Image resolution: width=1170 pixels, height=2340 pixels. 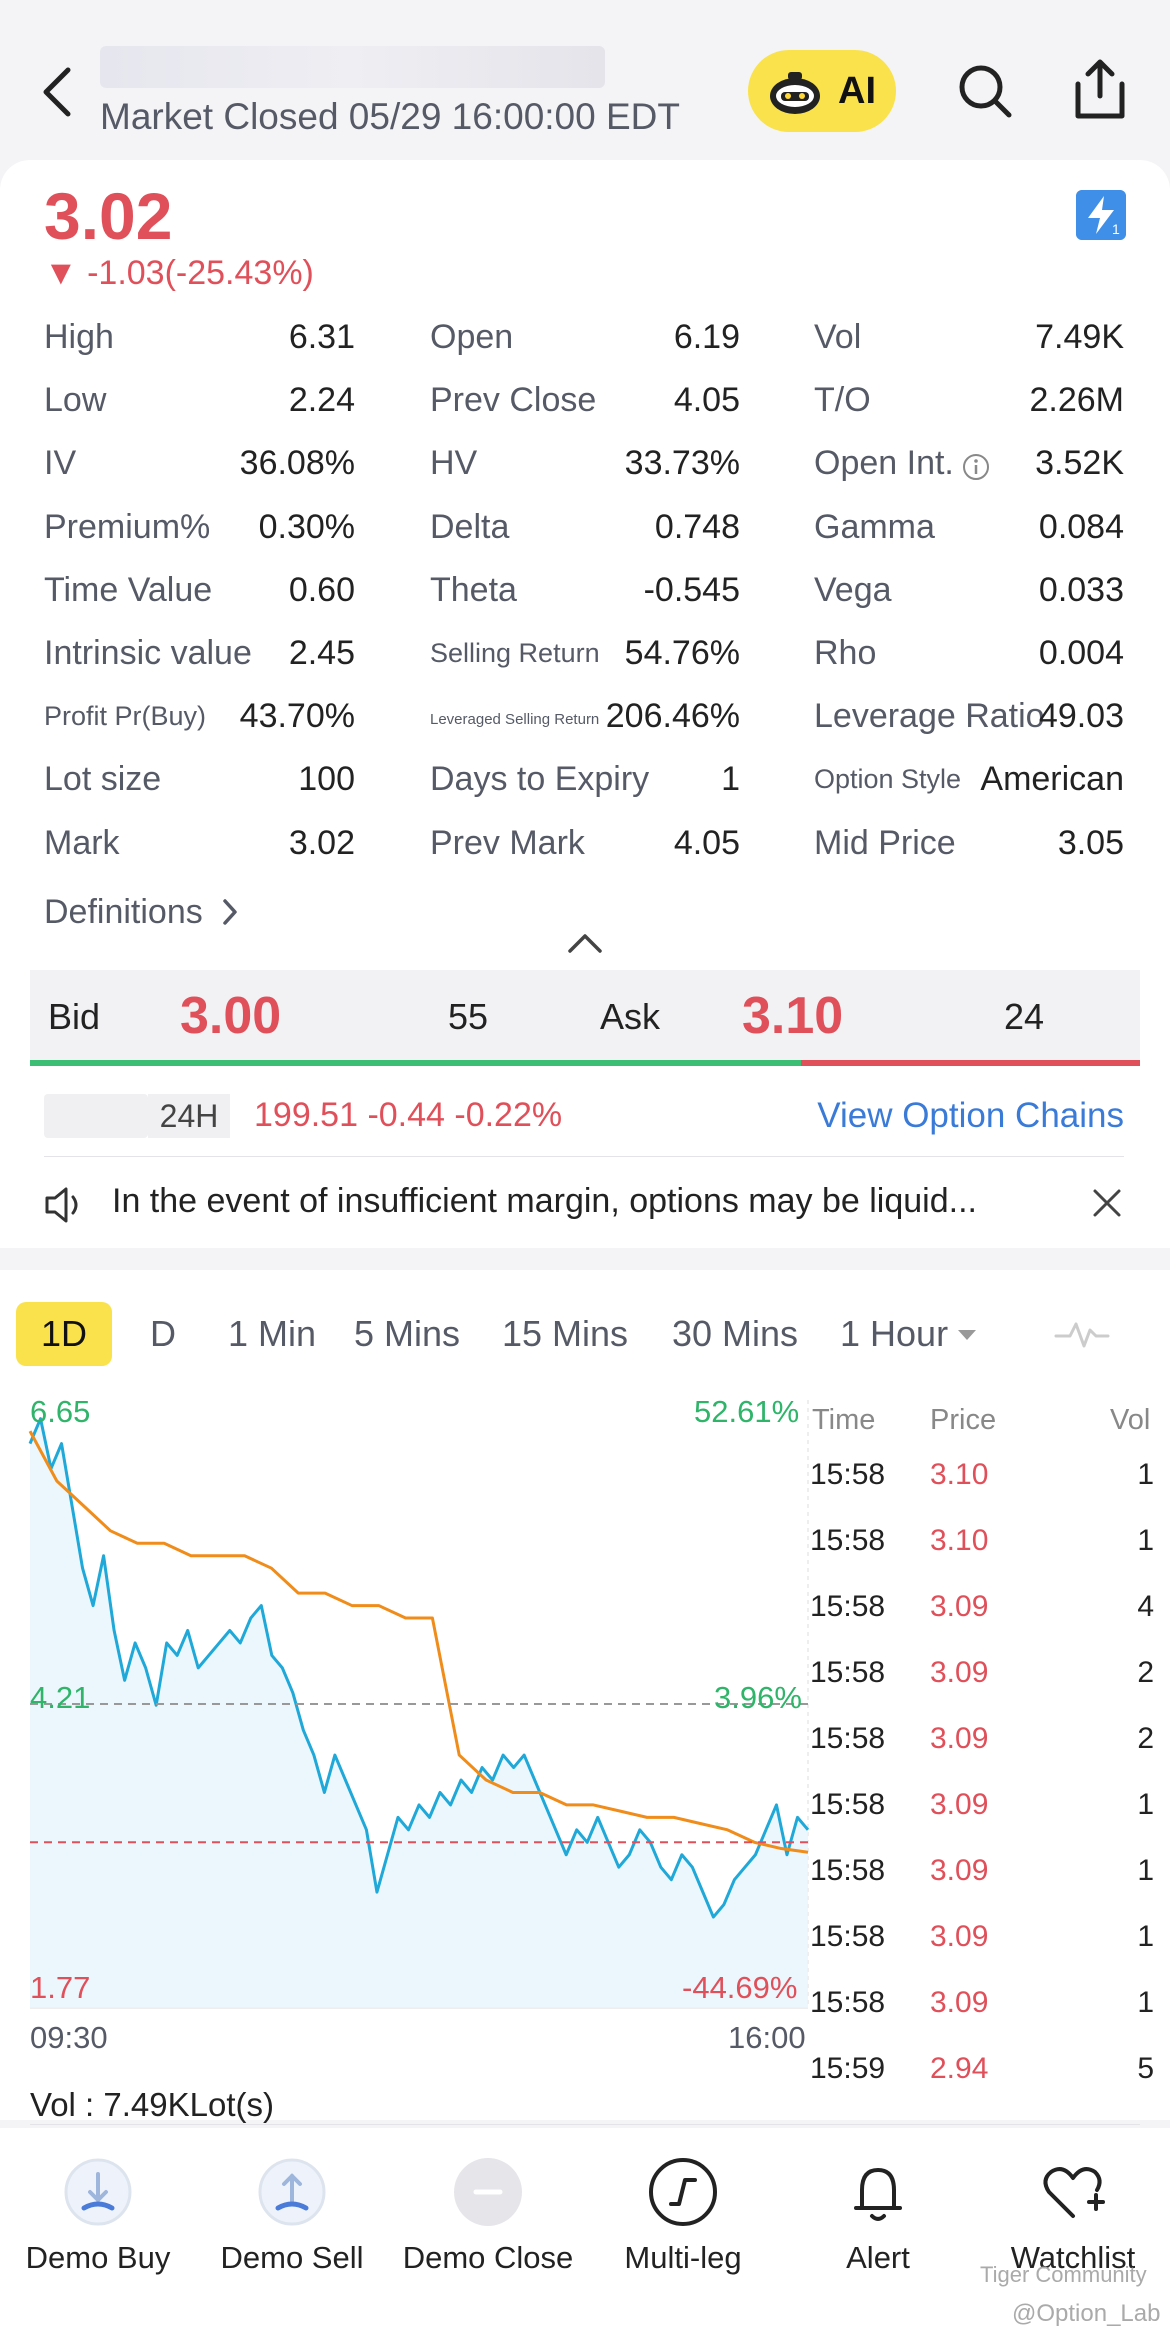 I want to click on alert-button: Alert, so click(x=878, y=2216).